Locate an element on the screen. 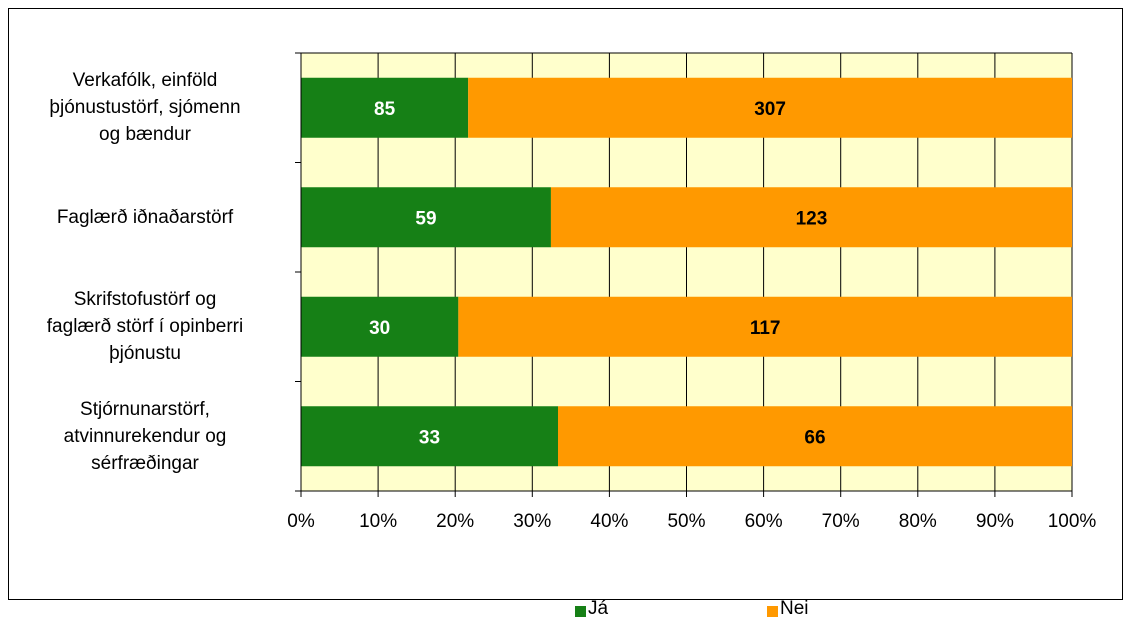 This screenshot has width=1133, height=620. x-tick-label: 60% is located at coordinates (764, 521).